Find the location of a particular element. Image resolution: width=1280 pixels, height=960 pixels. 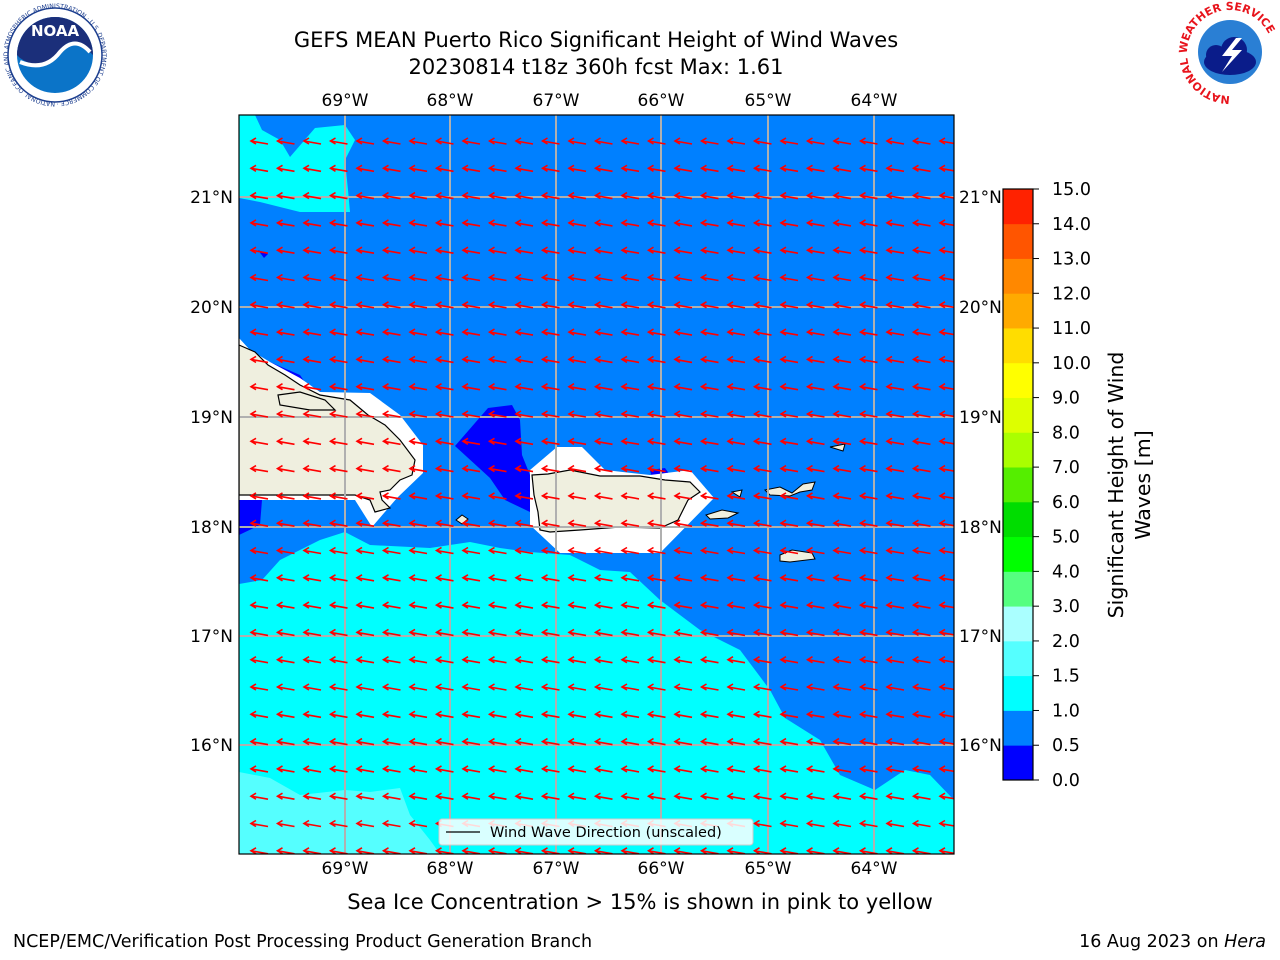

lon-label-top: 67°W is located at coordinates (556, 101).